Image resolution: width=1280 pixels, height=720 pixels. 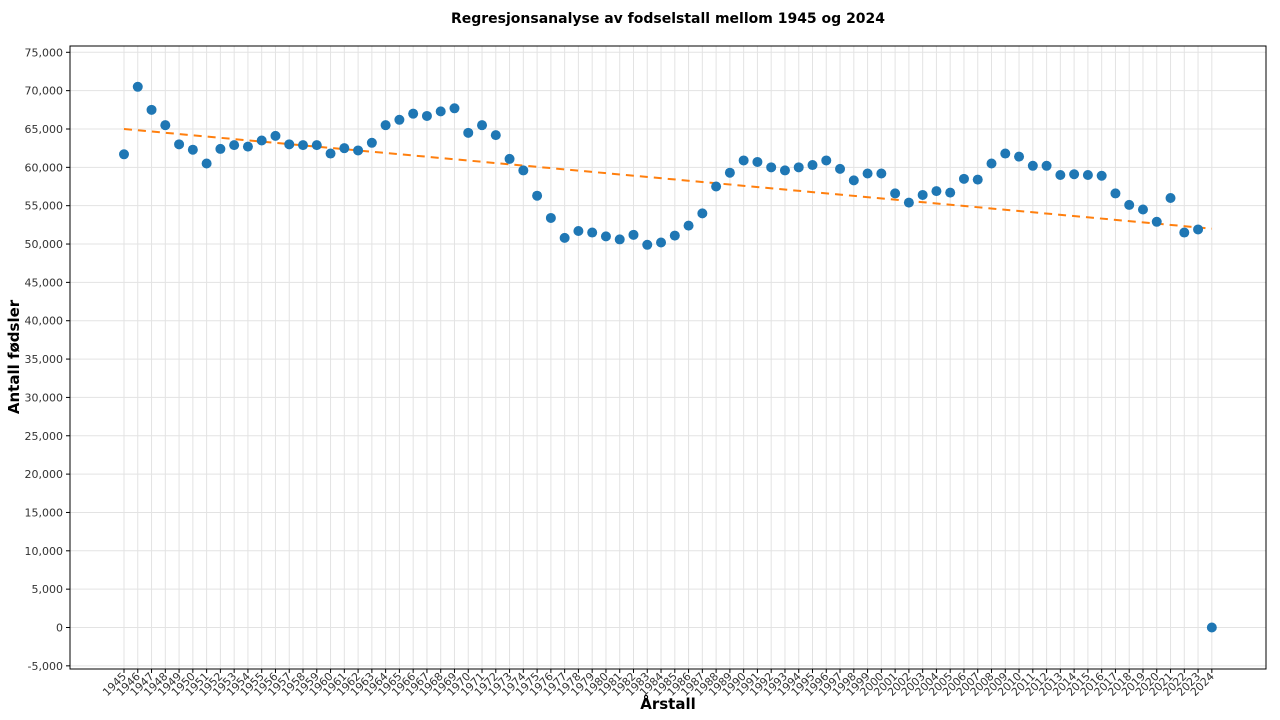 I want to click on y-tick-label: 30,000, so click(x=44, y=397).